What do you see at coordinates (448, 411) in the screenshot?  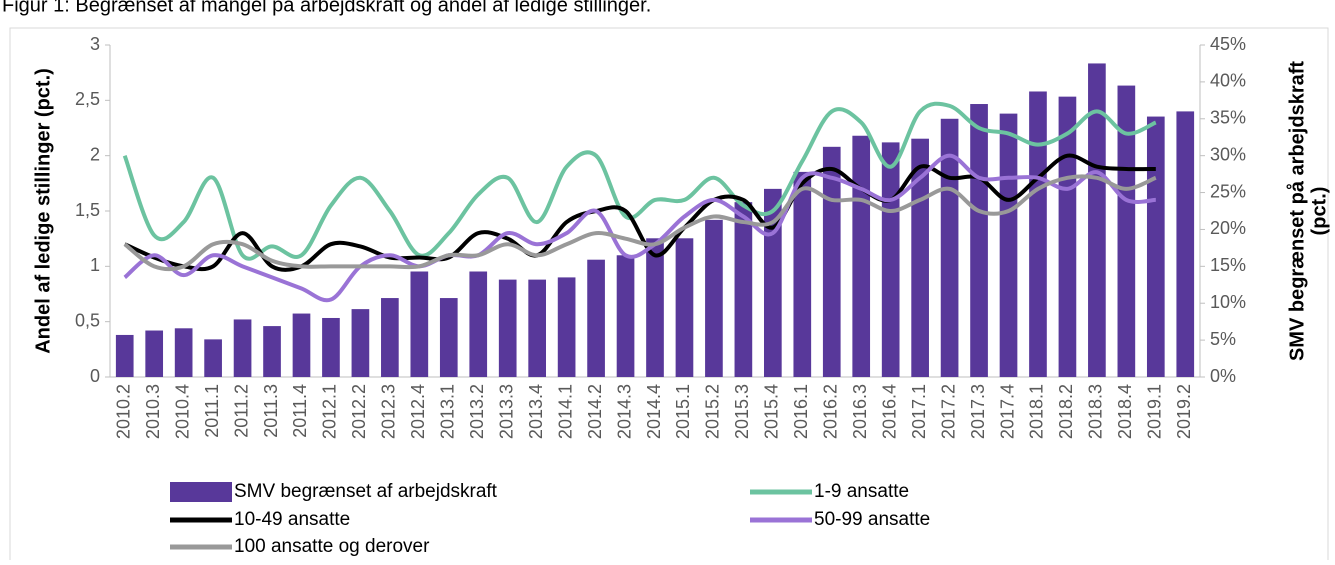 I see `x-tick-label: 2013.1` at bounding box center [448, 411].